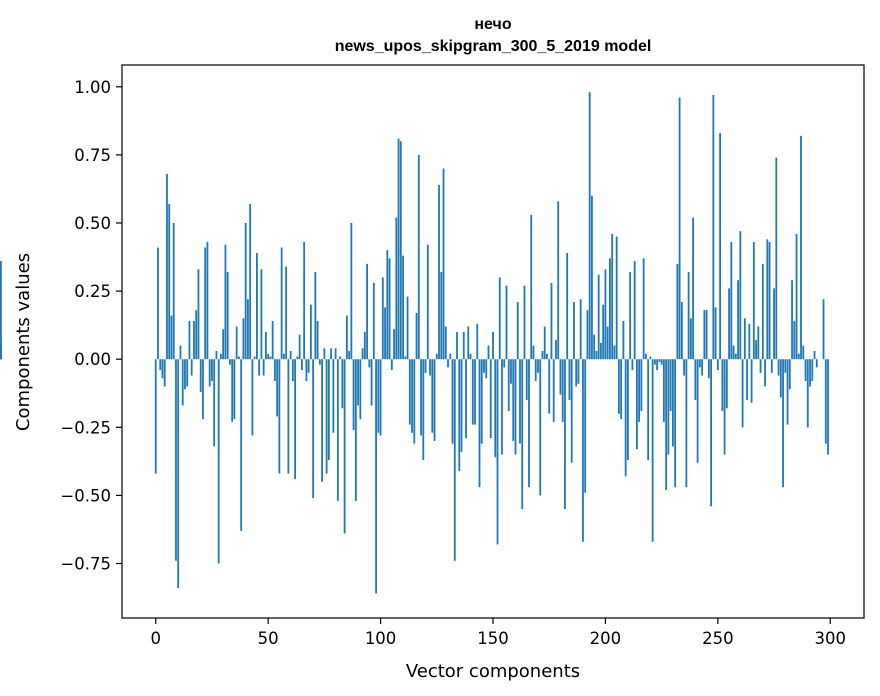  Describe the element at coordinates (85, 495) in the screenshot. I see `y-tick-label: −0.50` at that location.